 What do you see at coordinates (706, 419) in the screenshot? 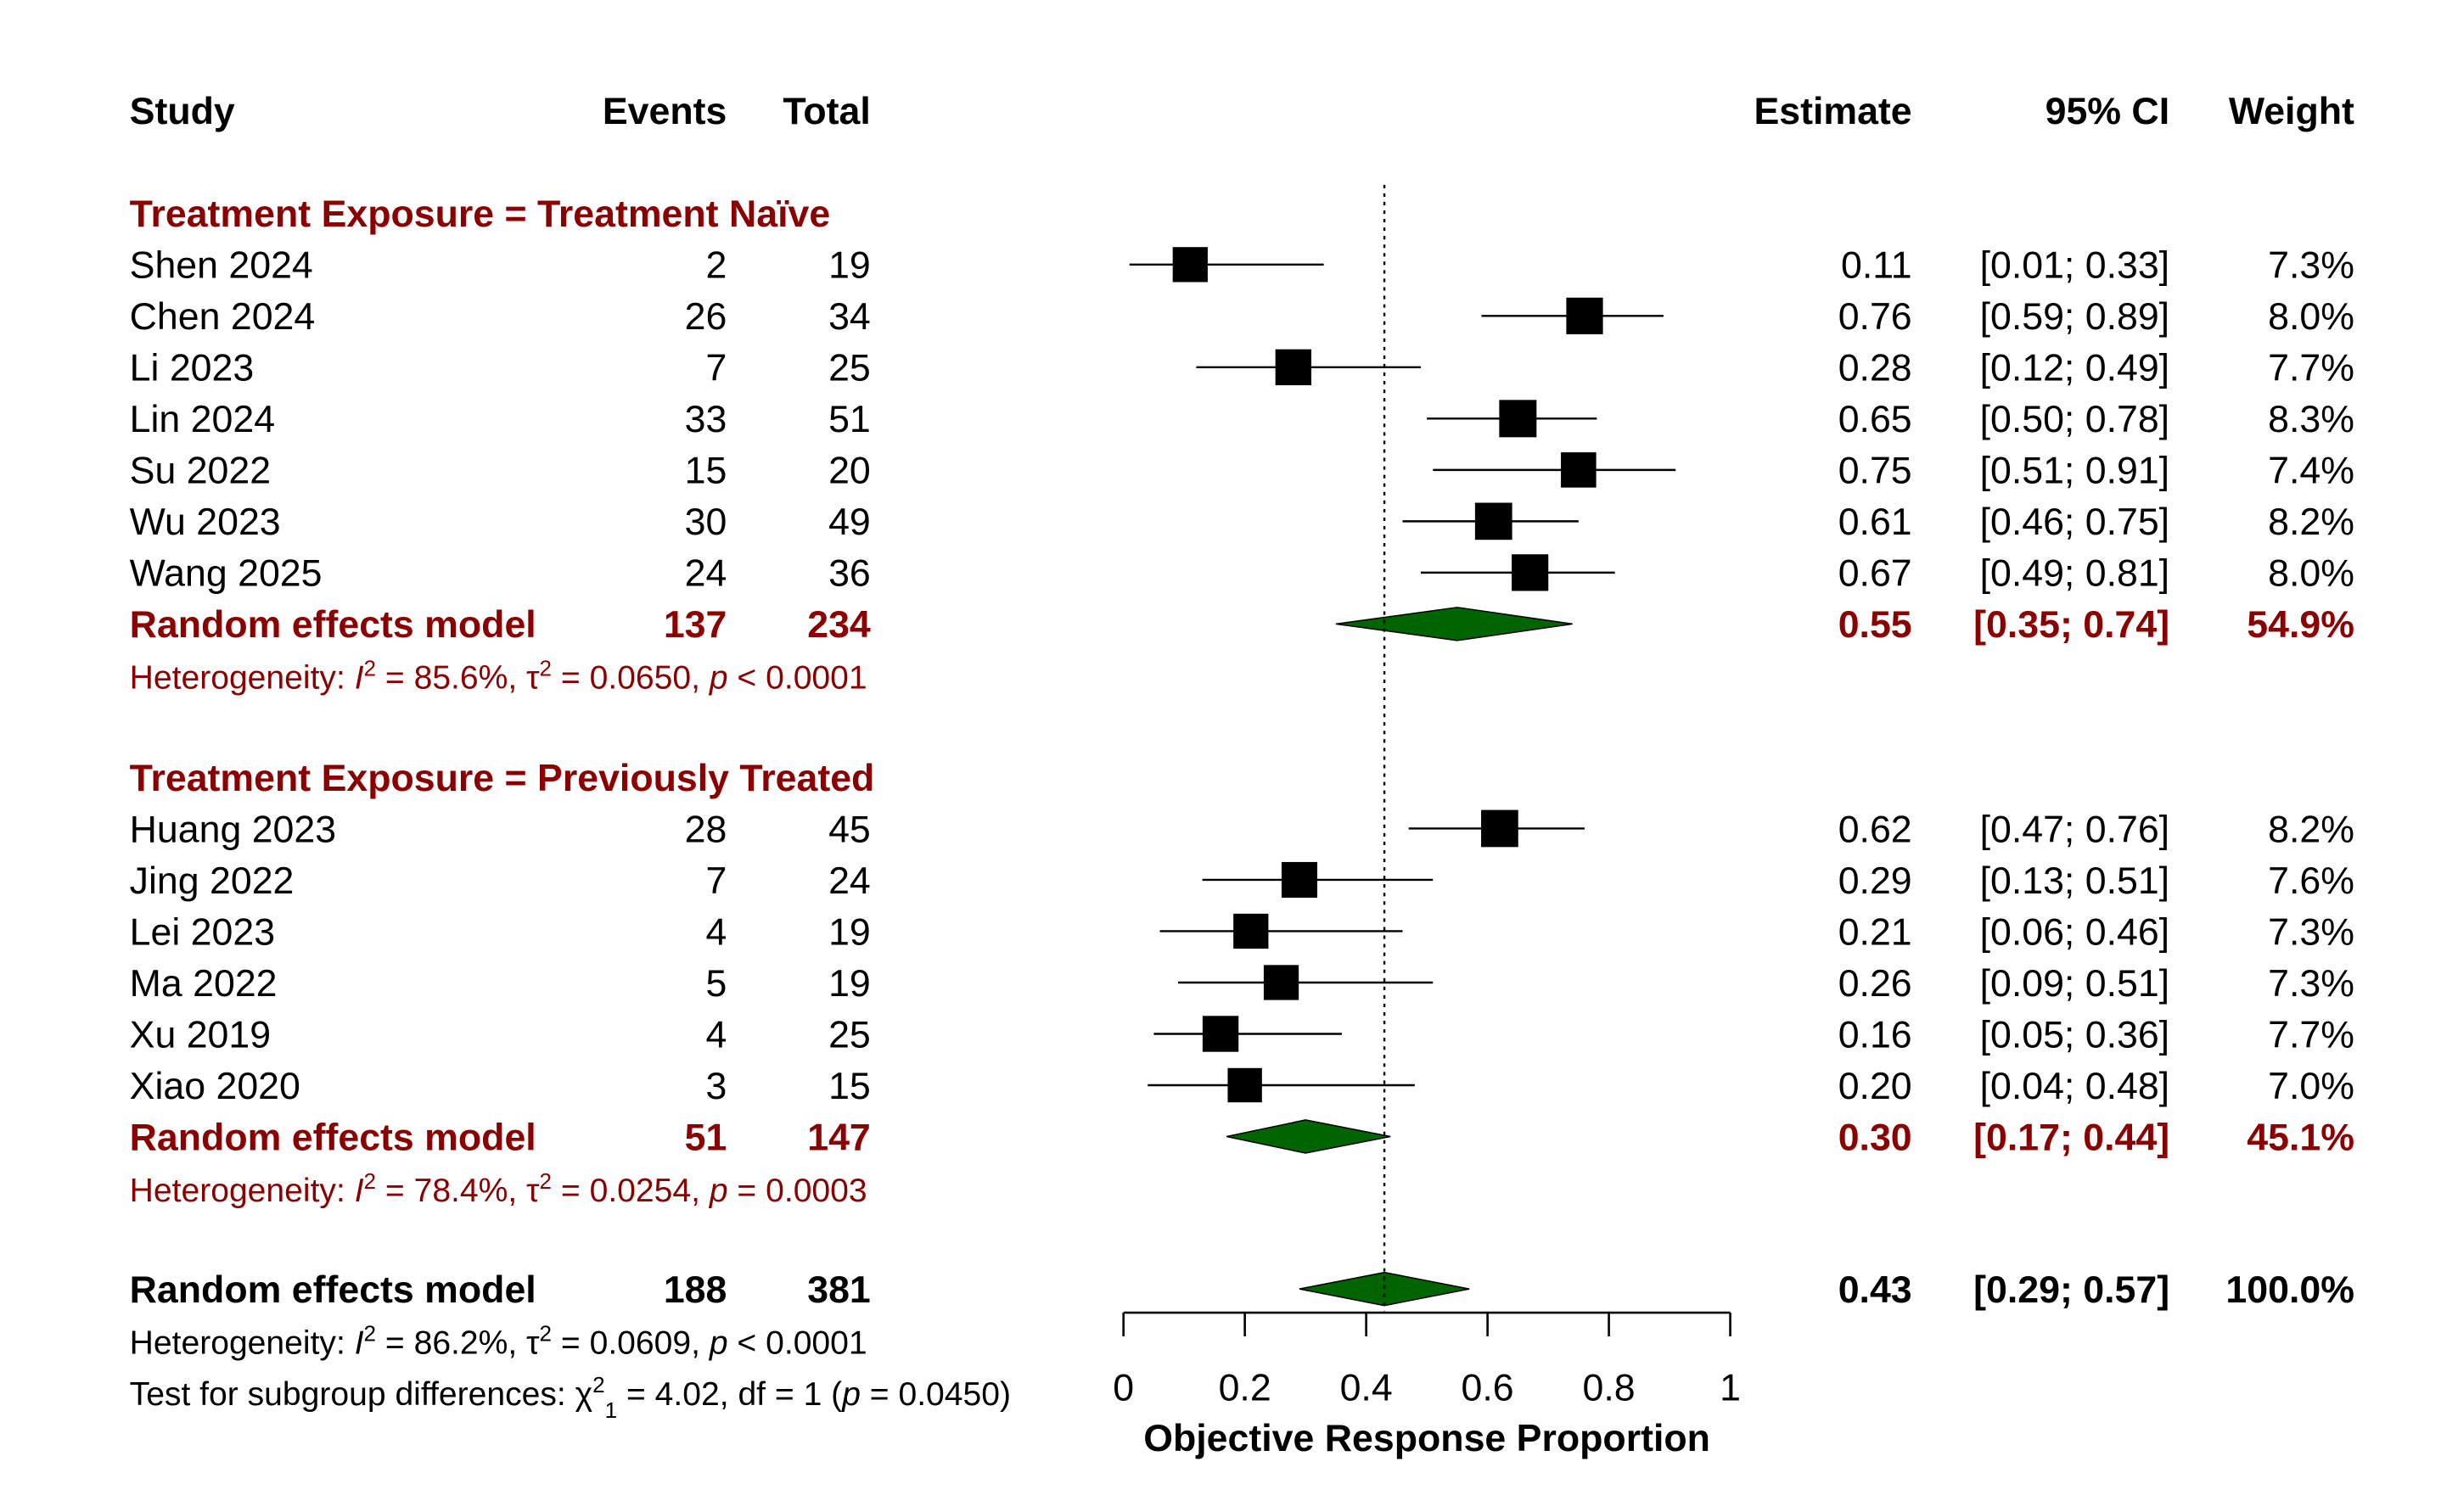
I see `study-events: 33` at bounding box center [706, 419].